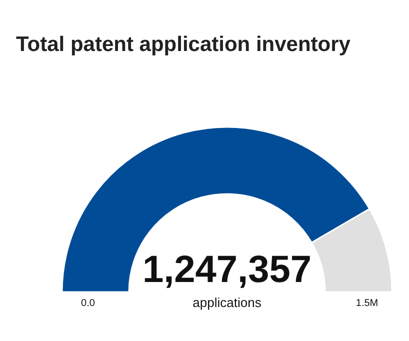 The width and height of the screenshot is (409, 341). What do you see at coordinates (367, 303) in the screenshot?
I see `text: 1.5M` at bounding box center [367, 303].